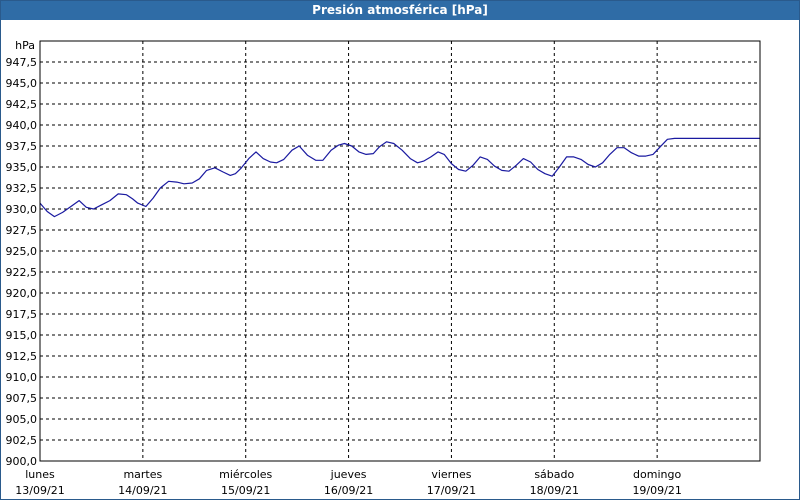  I want to click on y-tick-label: 940,0, so click(22, 125).